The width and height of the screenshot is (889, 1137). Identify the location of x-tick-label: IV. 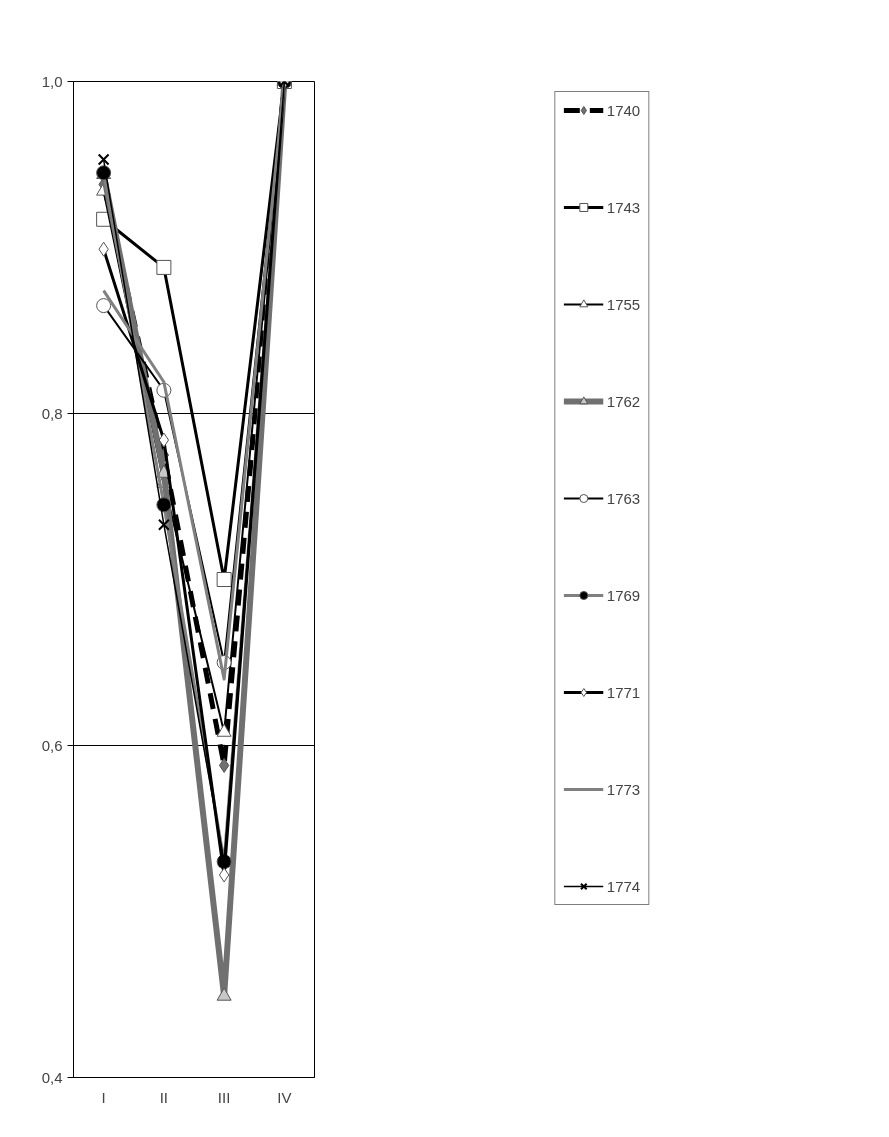
(284, 1097).